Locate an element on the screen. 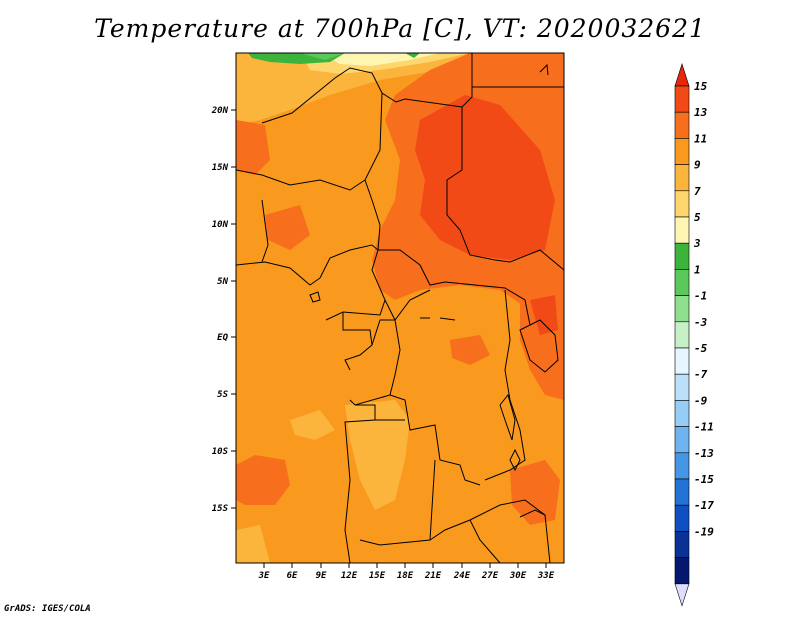 The height and width of the screenshot is (618, 800). colorbar-label: 11 is located at coordinates (700, 138).